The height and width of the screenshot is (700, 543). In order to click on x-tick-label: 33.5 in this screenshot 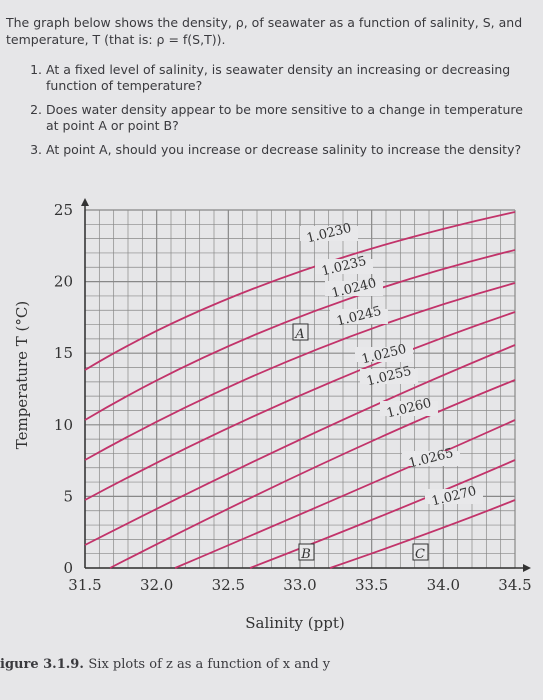, I will do `click(371, 585)`.